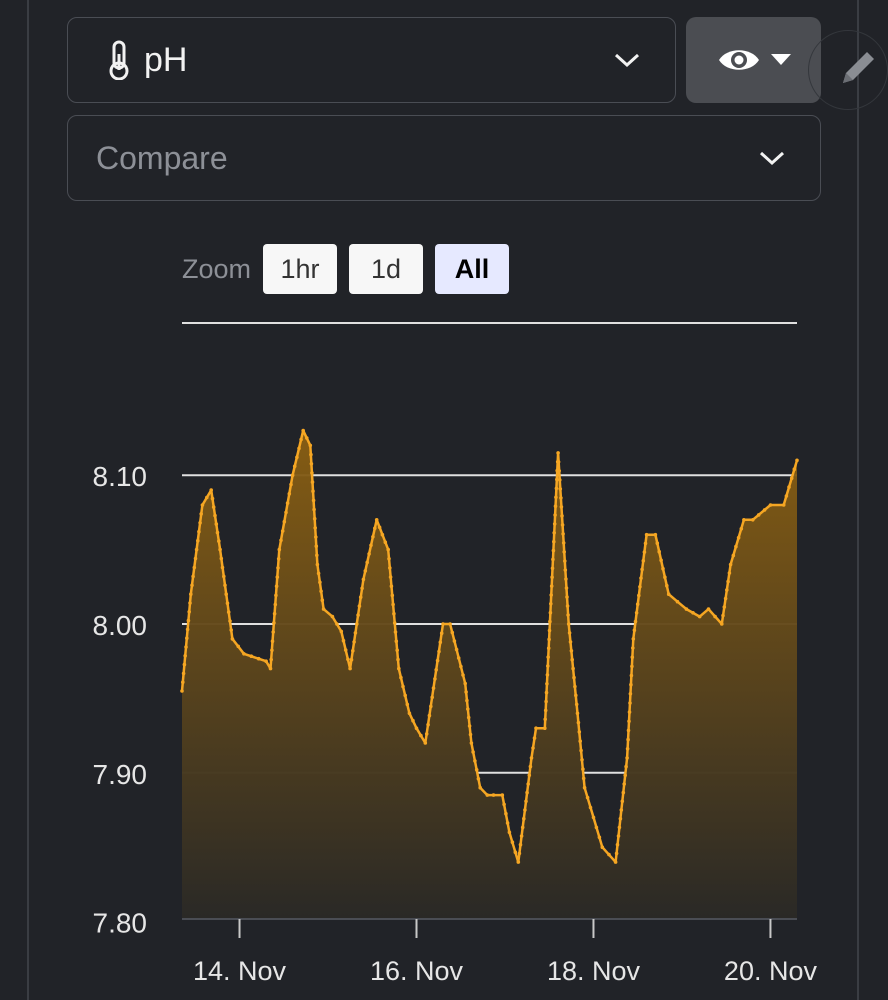  What do you see at coordinates (772, 158) in the screenshot?
I see `chevron-down-icon` at bounding box center [772, 158].